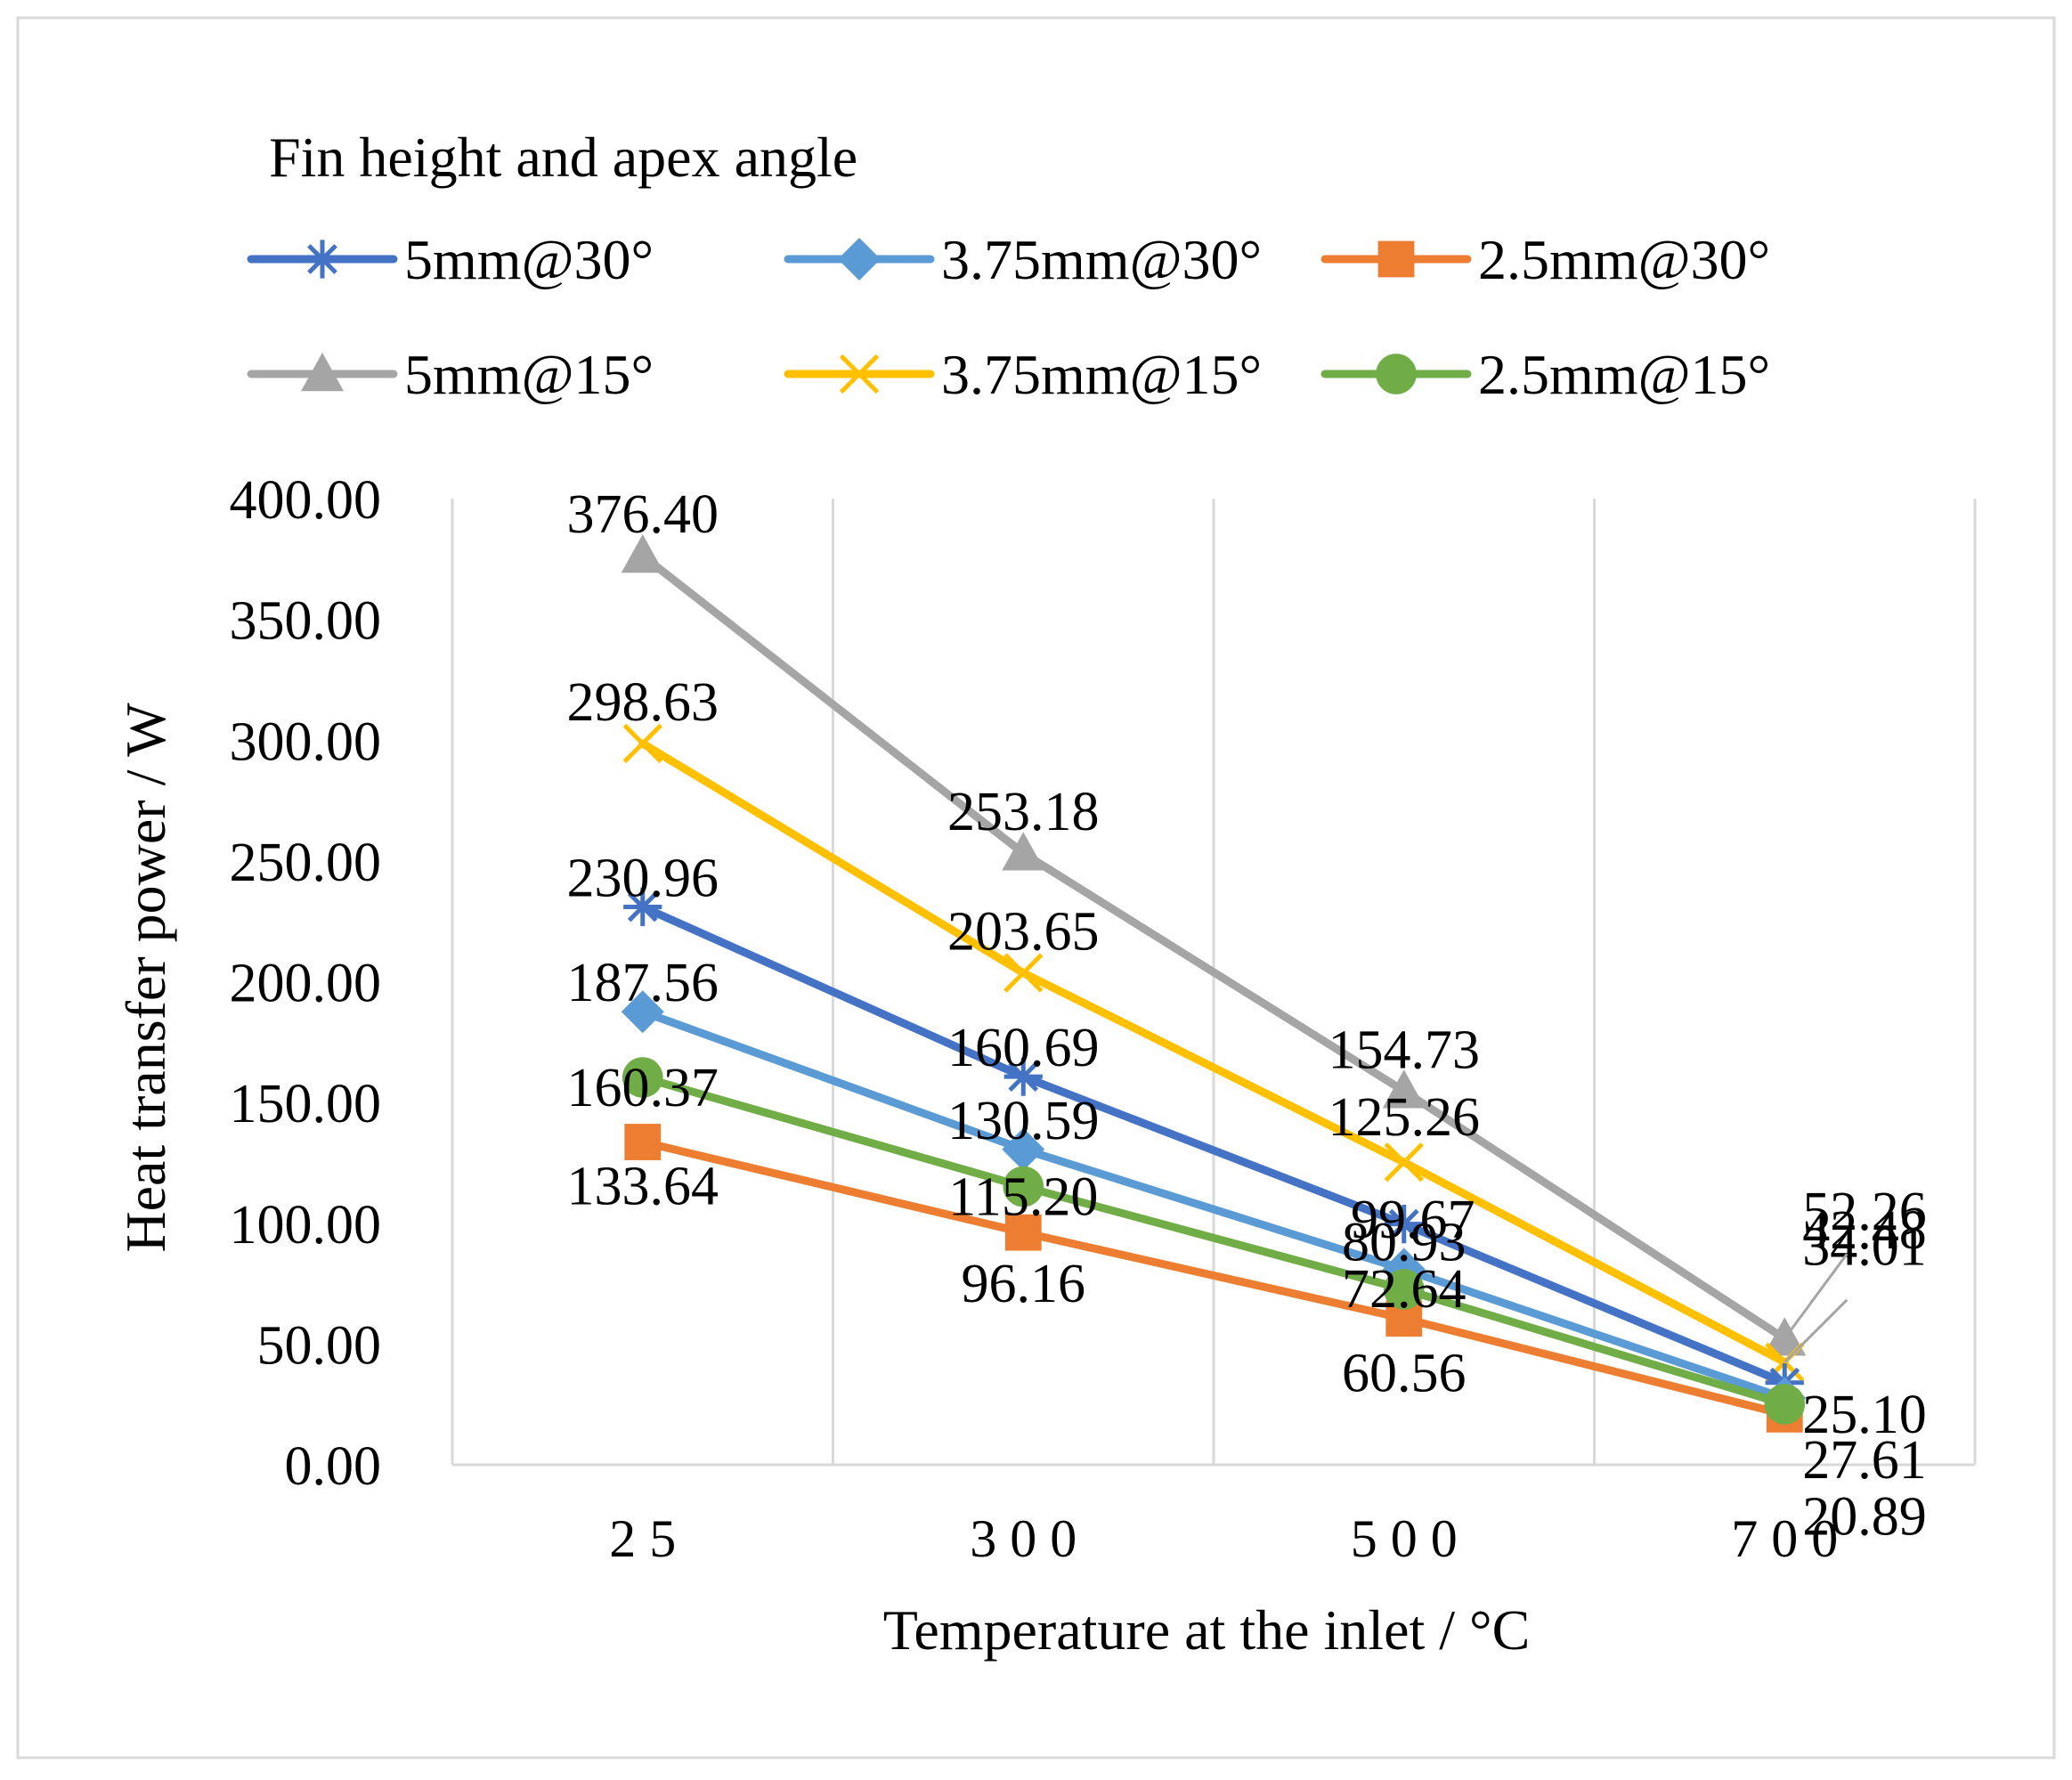  I want to click on legend-label: 5mm@30°, so click(529, 259).